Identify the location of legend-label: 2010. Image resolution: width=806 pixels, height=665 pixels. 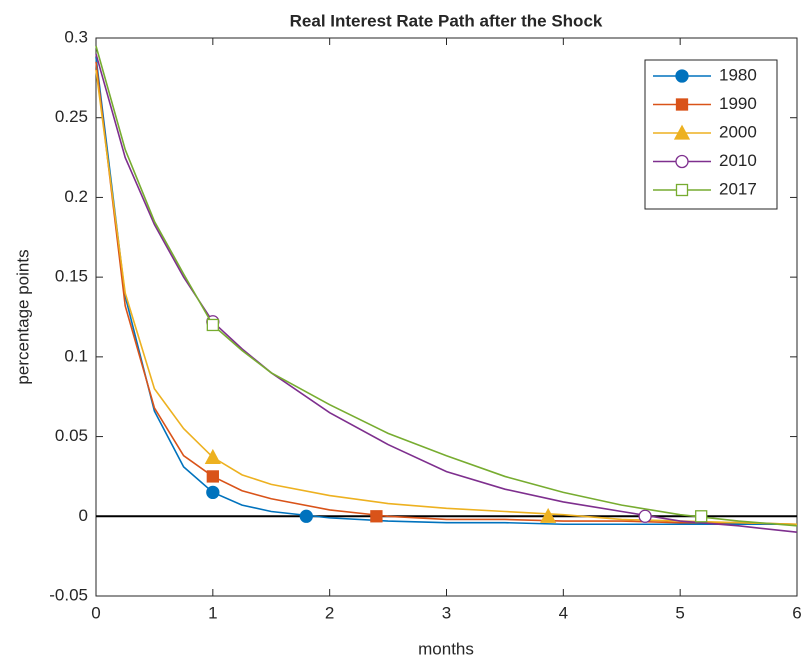
(738, 160).